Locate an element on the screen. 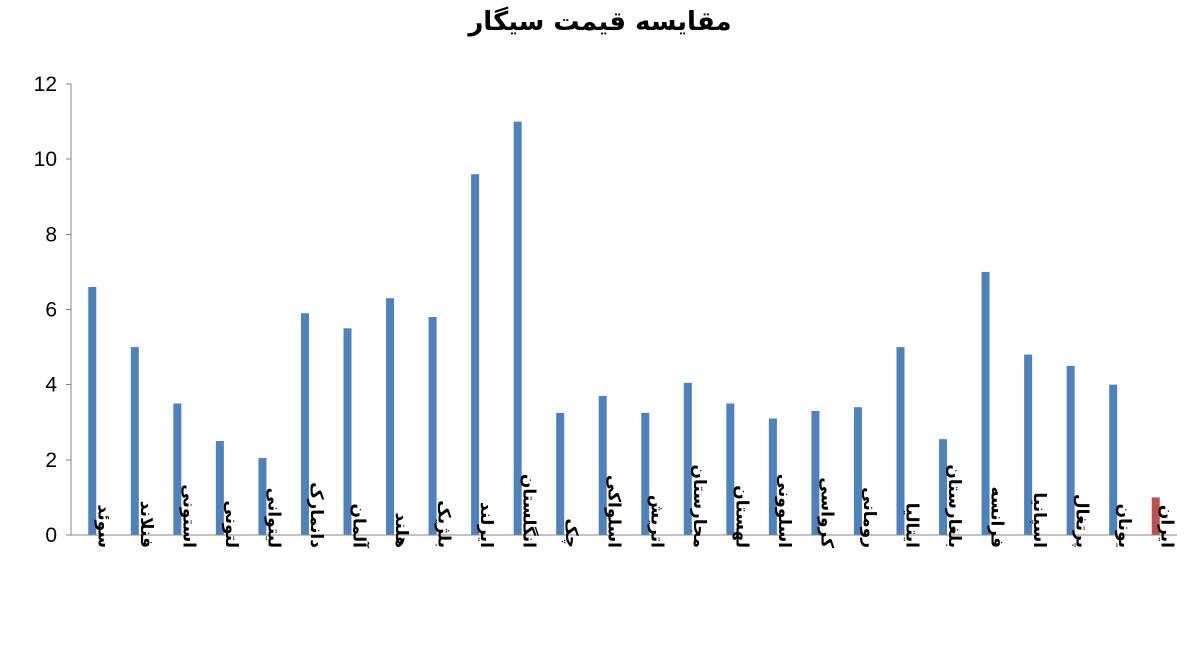 The height and width of the screenshot is (666, 1200). y-tick-label: 10 is located at coordinates (45, 159).